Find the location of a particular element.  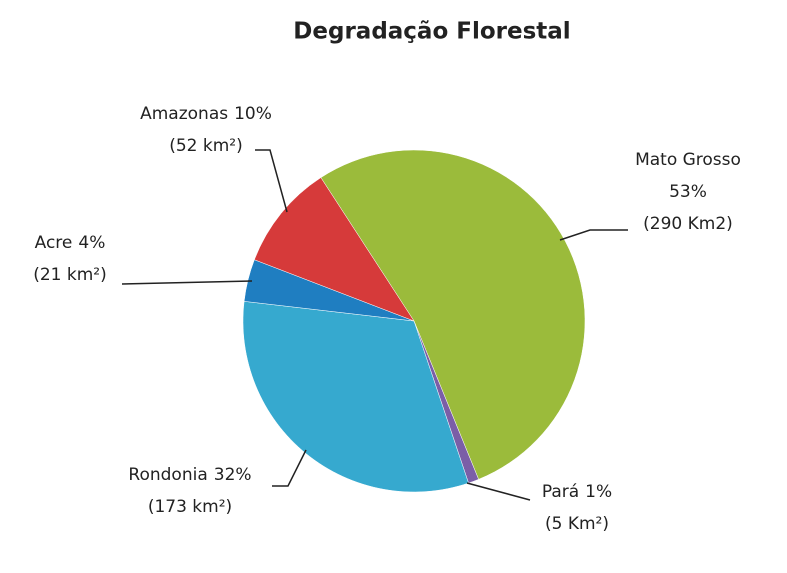

slice-label: Rondonia 32% is located at coordinates (189, 475).